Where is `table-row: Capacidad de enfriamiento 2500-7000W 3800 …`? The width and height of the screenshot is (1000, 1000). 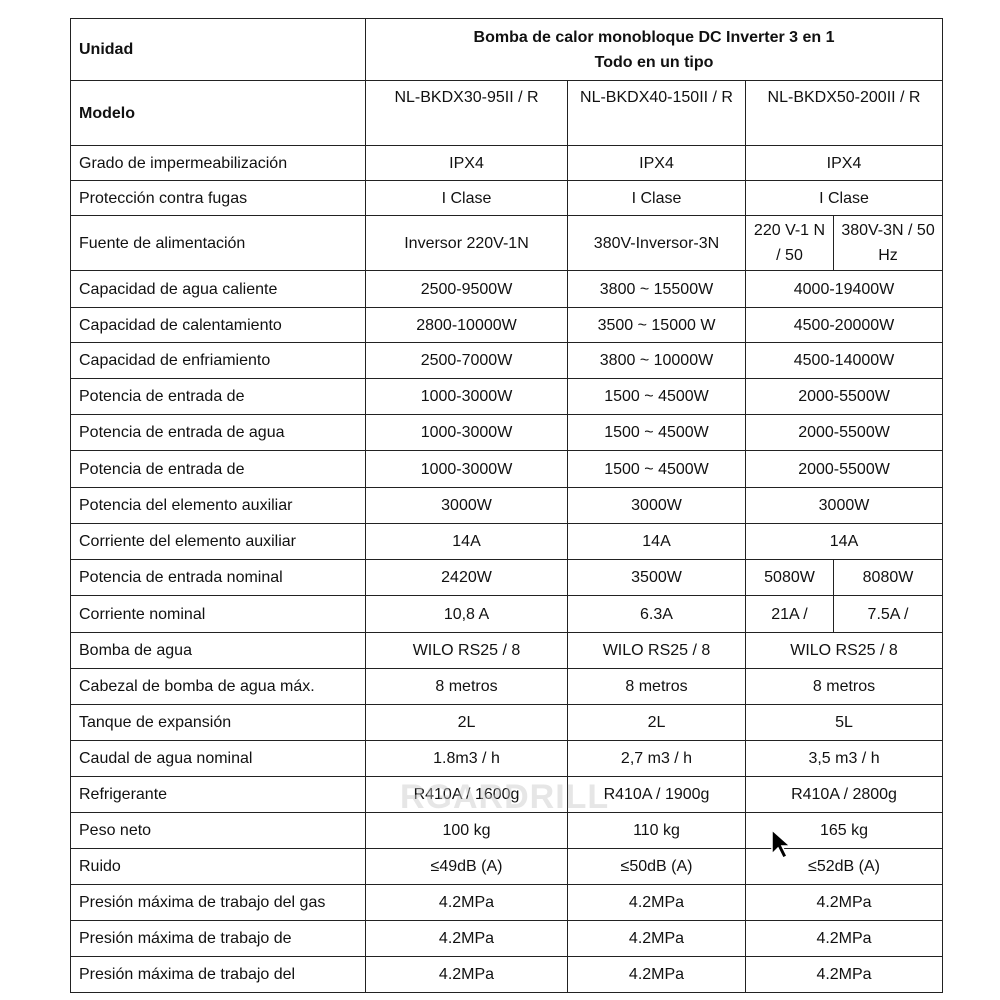
table-row: Capacidad de enfriamiento 2500-7000W 3800 … is located at coordinates (507, 360).